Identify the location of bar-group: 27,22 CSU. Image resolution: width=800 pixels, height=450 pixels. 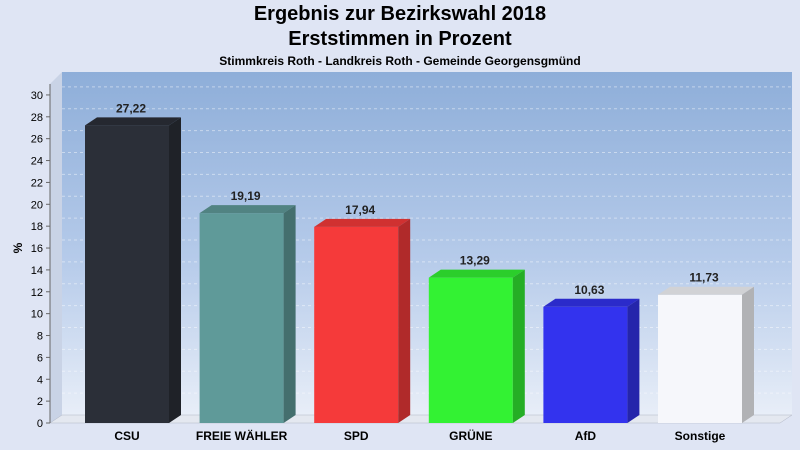
(133, 272).